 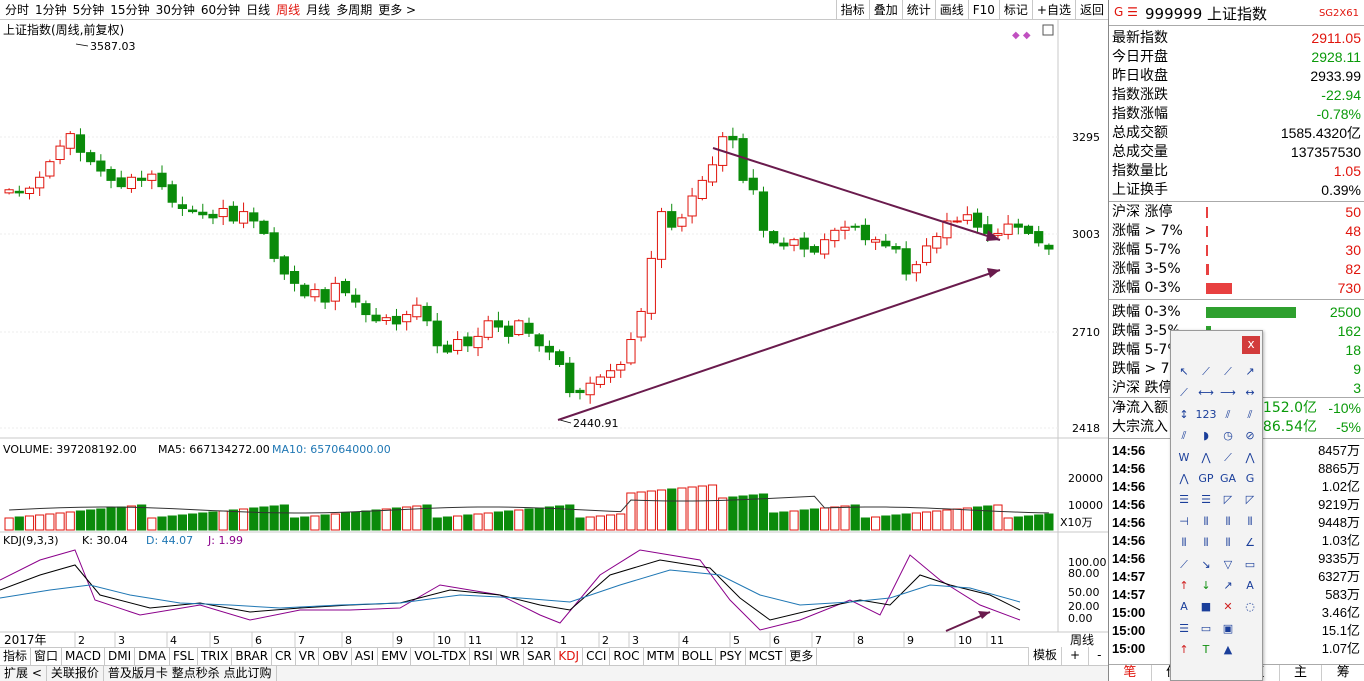 I want to click on indicator-tab: RSI, so click(x=483, y=656).